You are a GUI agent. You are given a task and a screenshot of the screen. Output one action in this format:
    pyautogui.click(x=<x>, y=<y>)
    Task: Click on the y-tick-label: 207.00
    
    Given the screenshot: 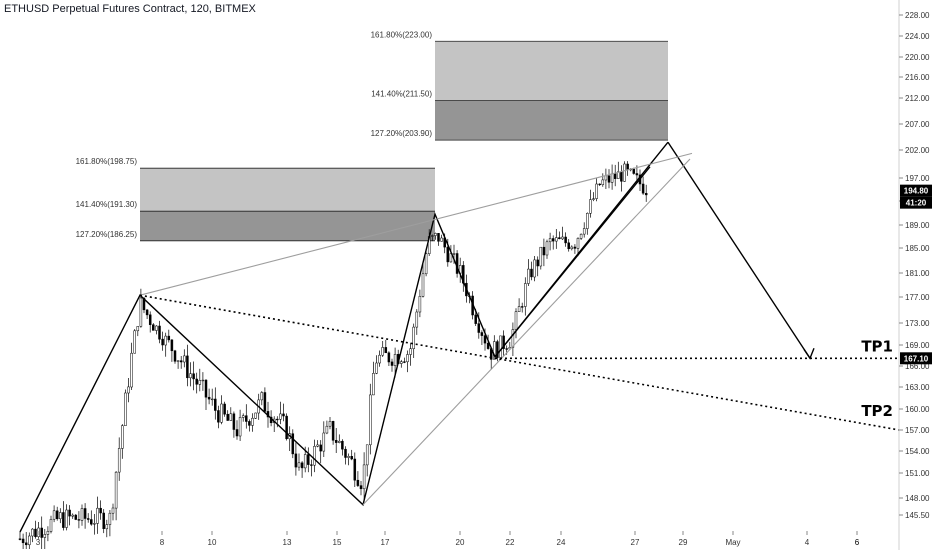 What is the action you would take?
    pyautogui.click(x=917, y=124)
    